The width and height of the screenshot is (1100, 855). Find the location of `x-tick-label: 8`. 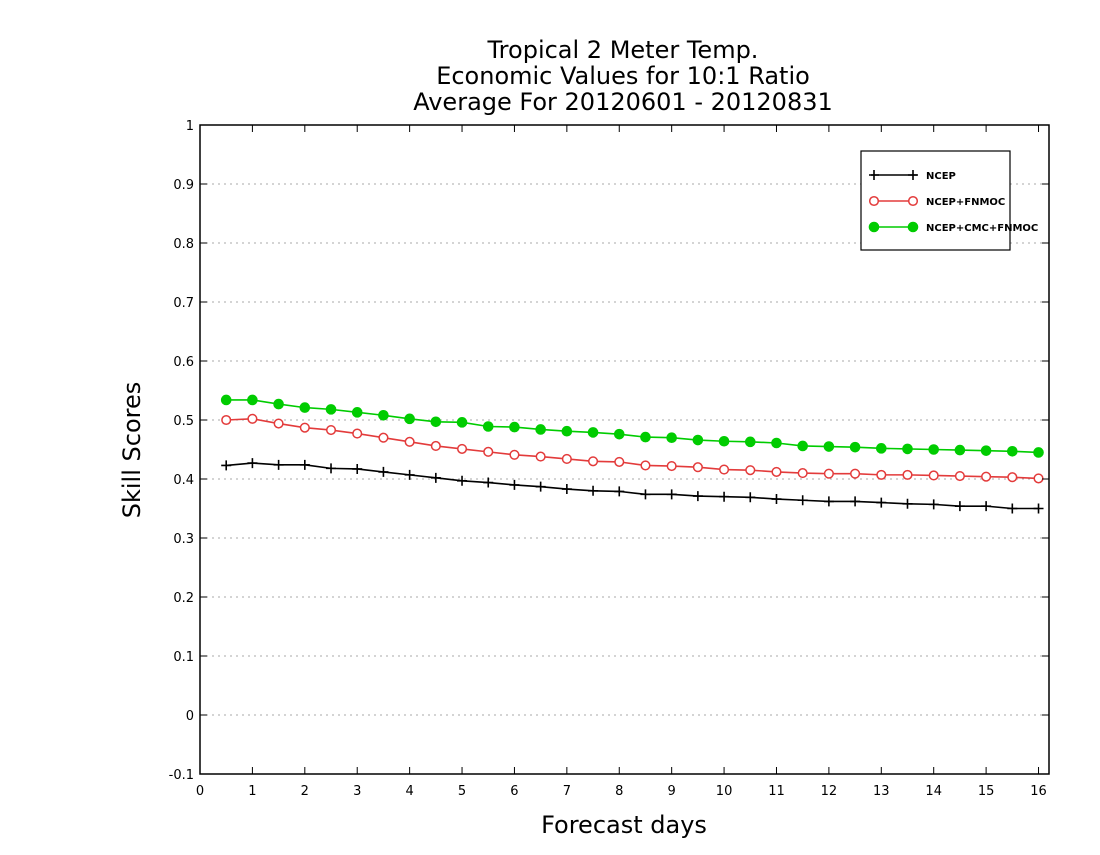

x-tick-label: 8 is located at coordinates (619, 791).